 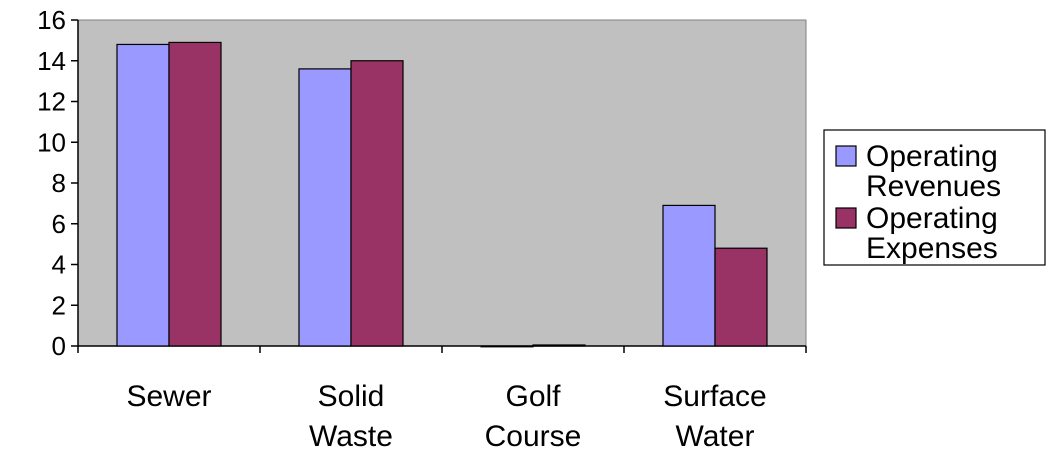 What do you see at coordinates (59, 346) in the screenshot?
I see `y-tick-label: 0` at bounding box center [59, 346].